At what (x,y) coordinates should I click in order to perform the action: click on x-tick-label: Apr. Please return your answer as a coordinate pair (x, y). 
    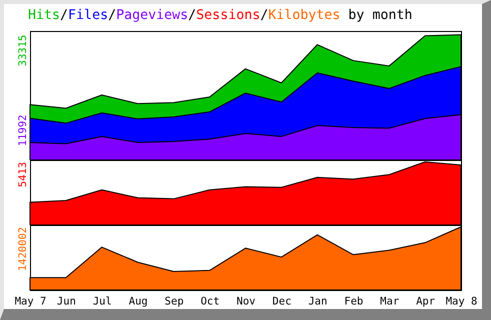
    Looking at the image, I should click on (426, 302).